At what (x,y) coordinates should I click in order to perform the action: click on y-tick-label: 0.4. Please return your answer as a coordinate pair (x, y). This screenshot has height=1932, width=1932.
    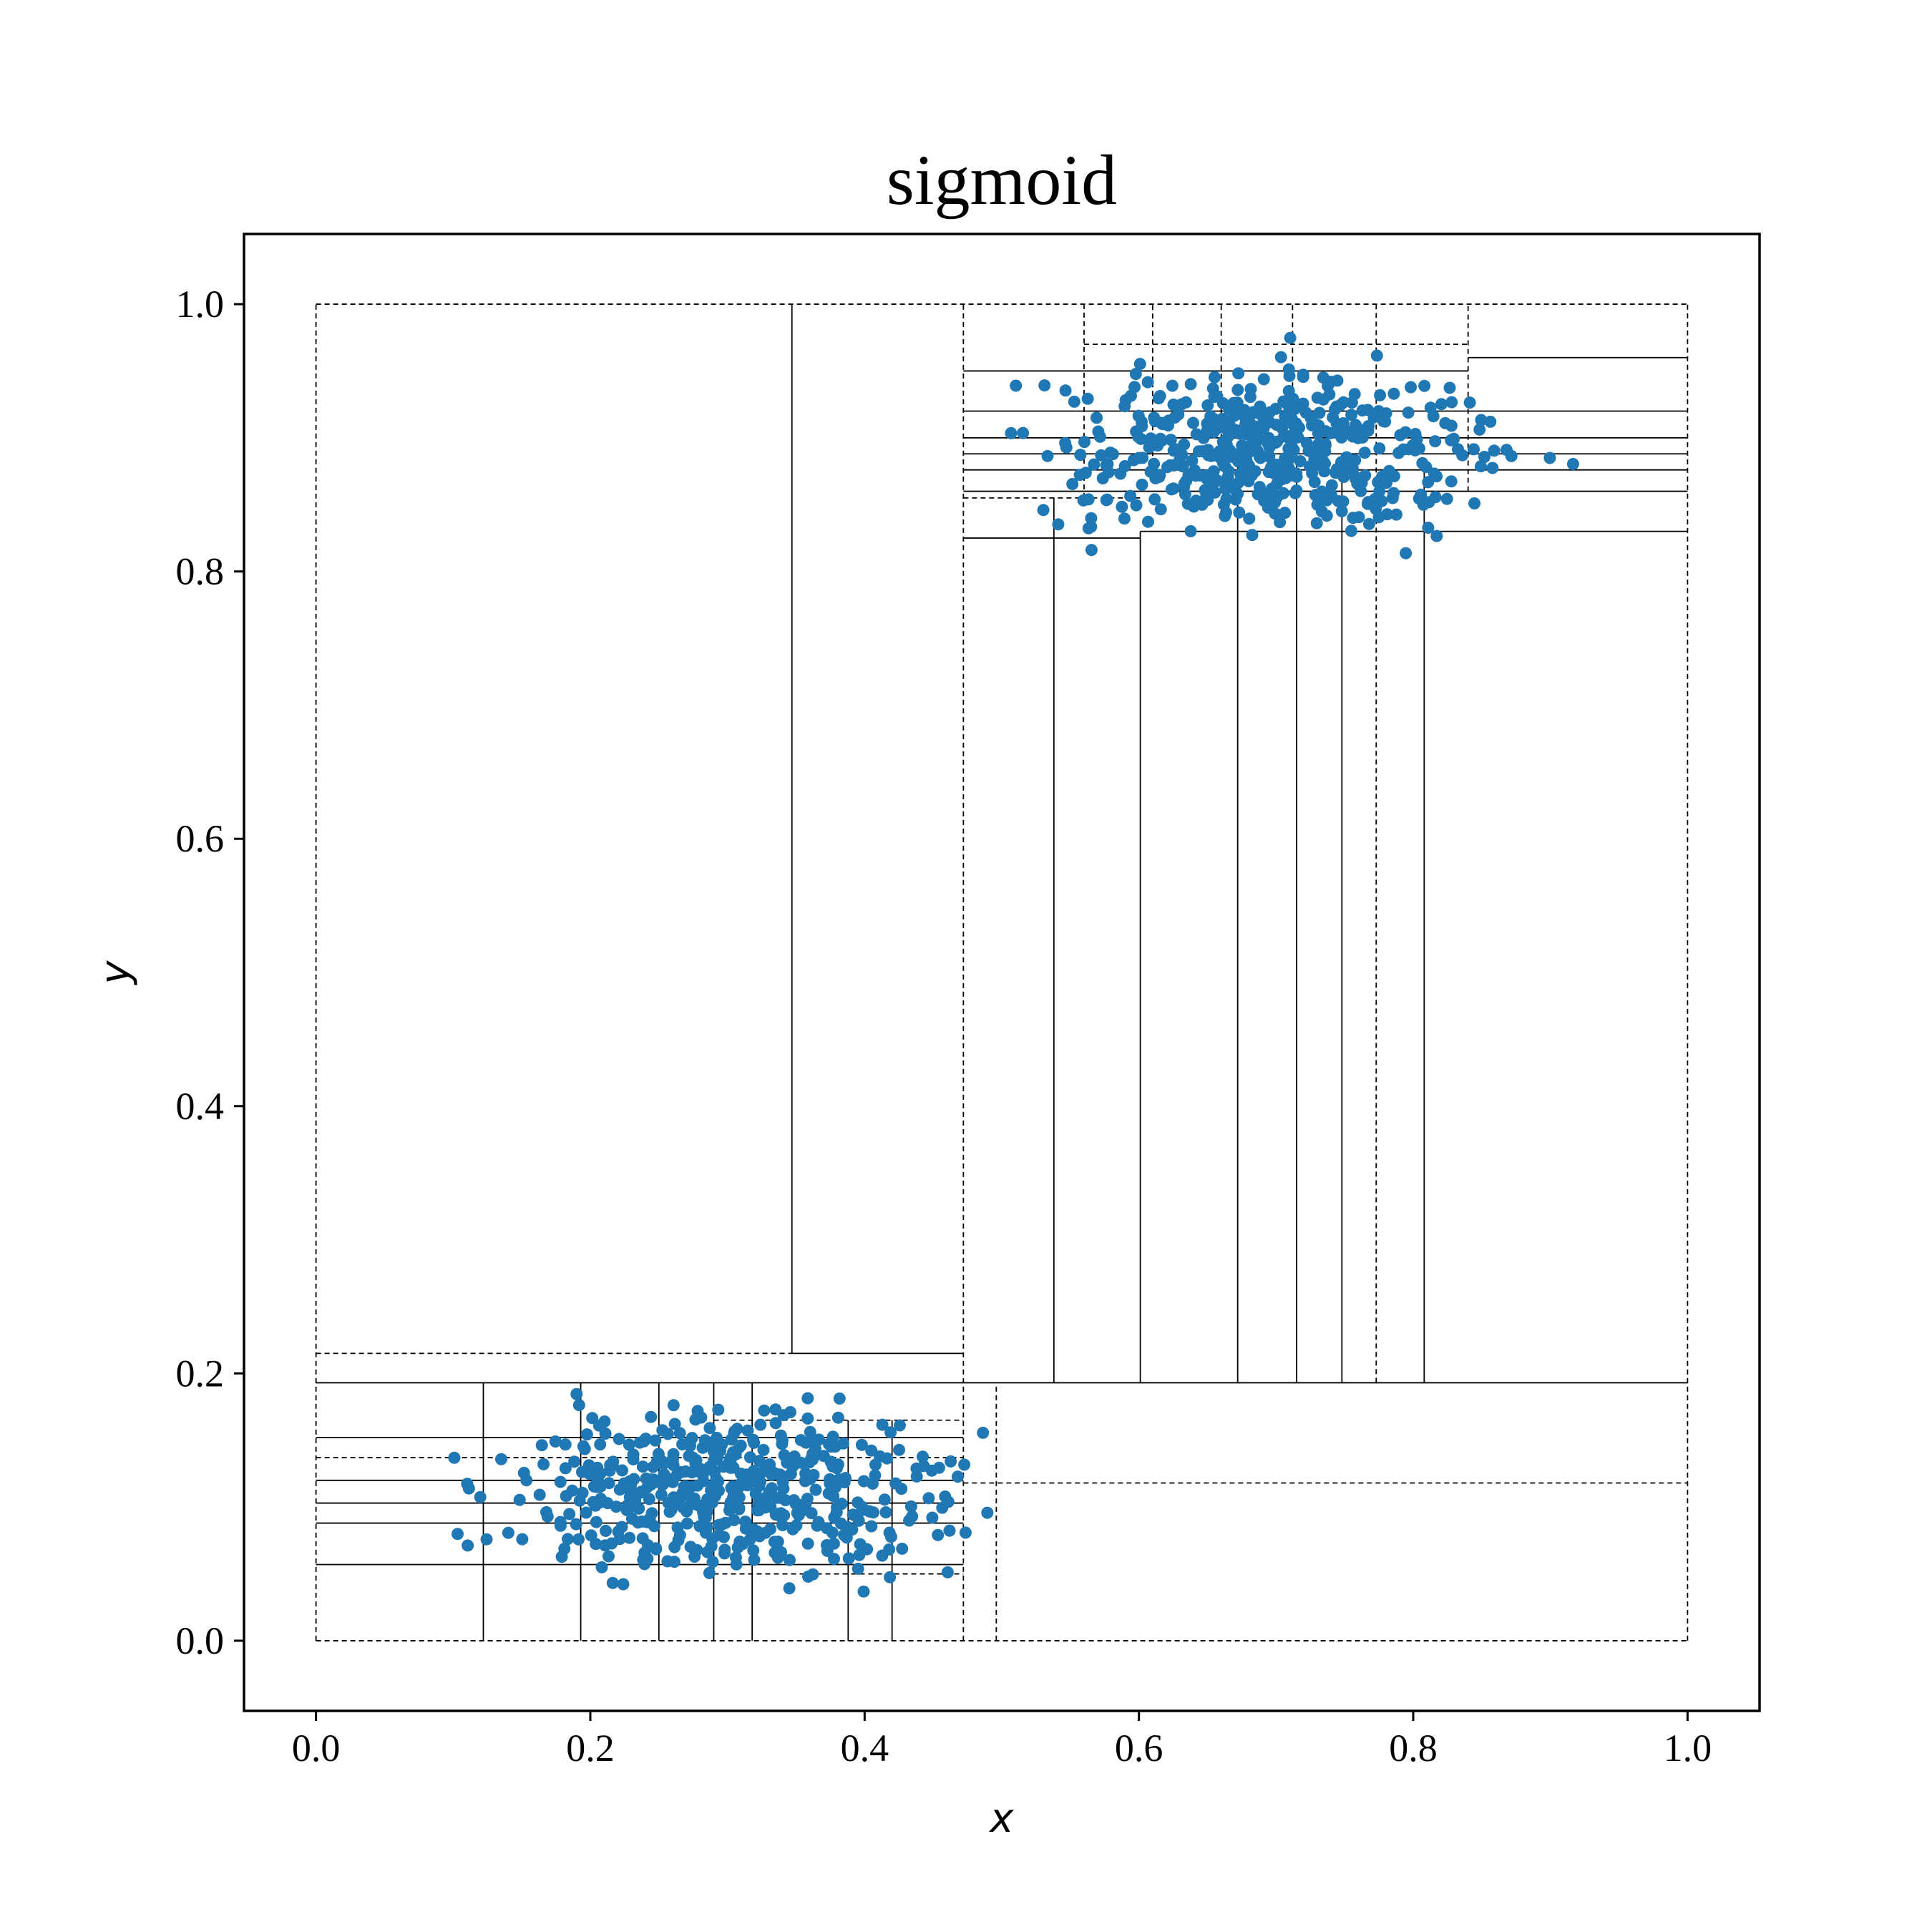
    Looking at the image, I should click on (200, 1106).